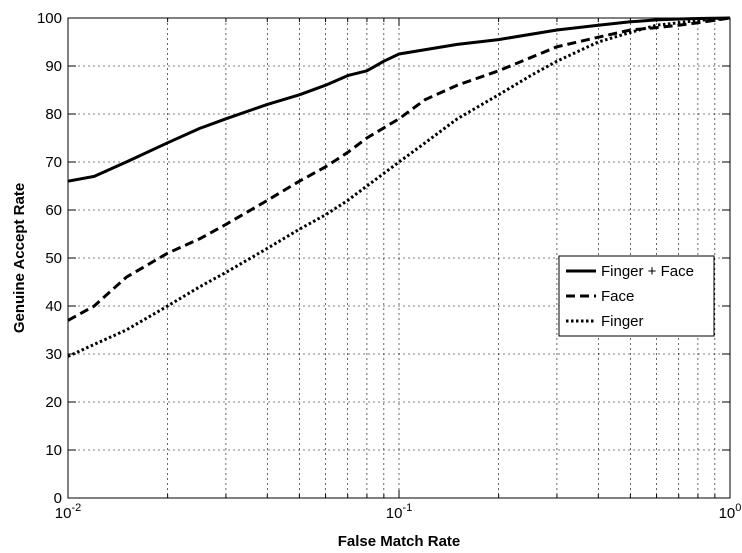  Describe the element at coordinates (53, 306) in the screenshot. I see `y-tick-label: 40` at that location.